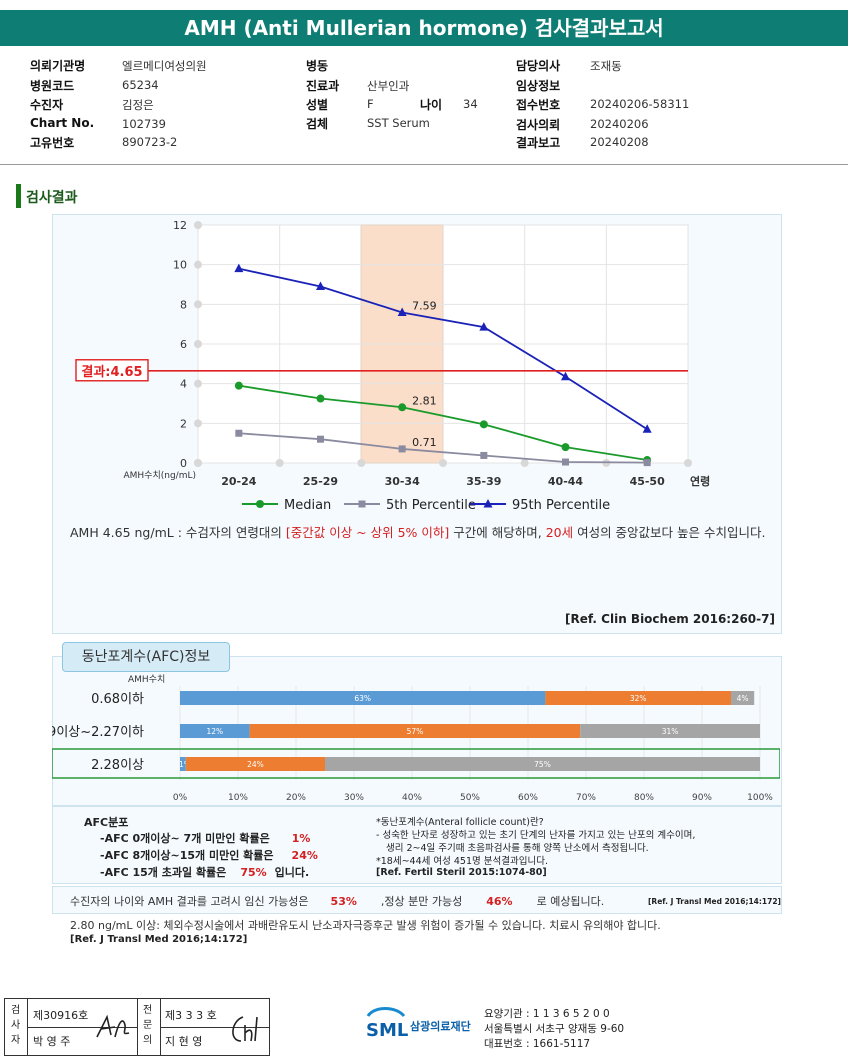  What do you see at coordinates (163, 872) in the screenshot?
I see `afc-dist-text: -AFC 15개 초과일 확률은` at bounding box center [163, 872].